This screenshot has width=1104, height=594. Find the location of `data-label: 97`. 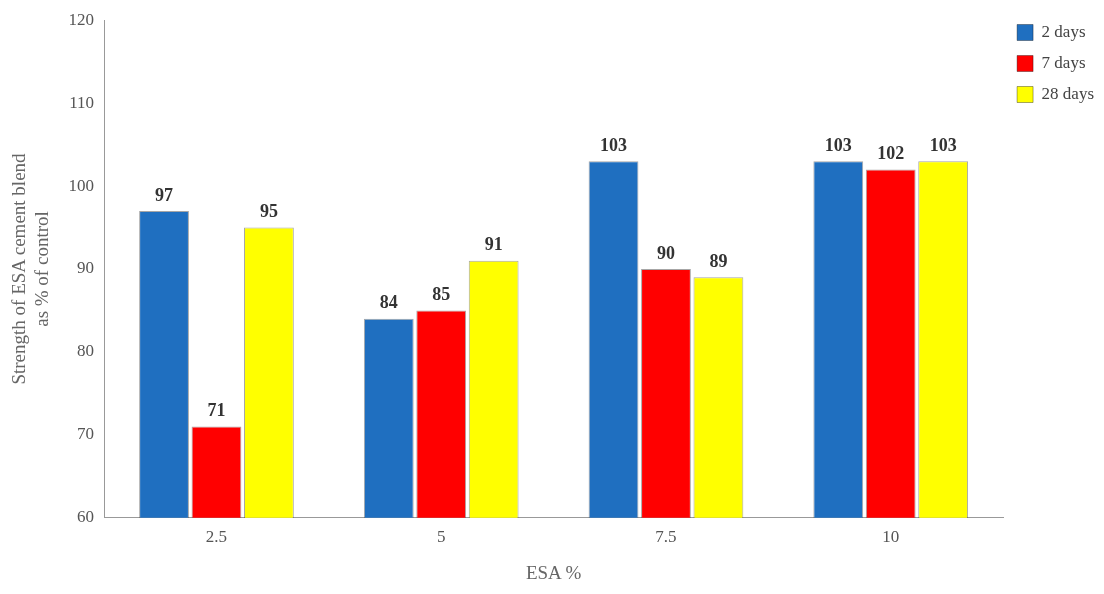

data-label: 97 is located at coordinates (164, 194).